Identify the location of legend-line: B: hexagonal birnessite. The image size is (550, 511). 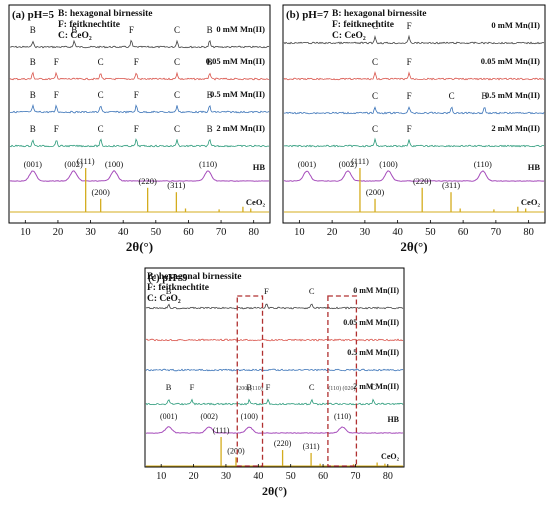
(105, 14).